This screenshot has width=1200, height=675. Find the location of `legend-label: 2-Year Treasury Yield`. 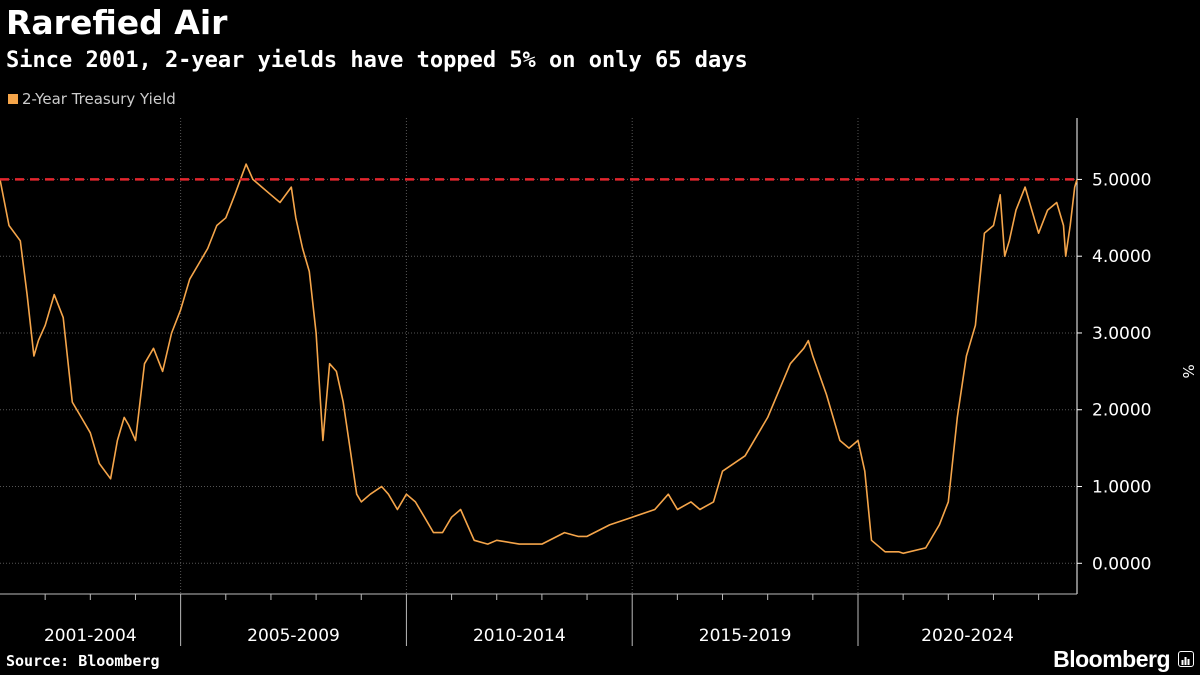

legend-label: 2-Year Treasury Yield is located at coordinates (99, 99).